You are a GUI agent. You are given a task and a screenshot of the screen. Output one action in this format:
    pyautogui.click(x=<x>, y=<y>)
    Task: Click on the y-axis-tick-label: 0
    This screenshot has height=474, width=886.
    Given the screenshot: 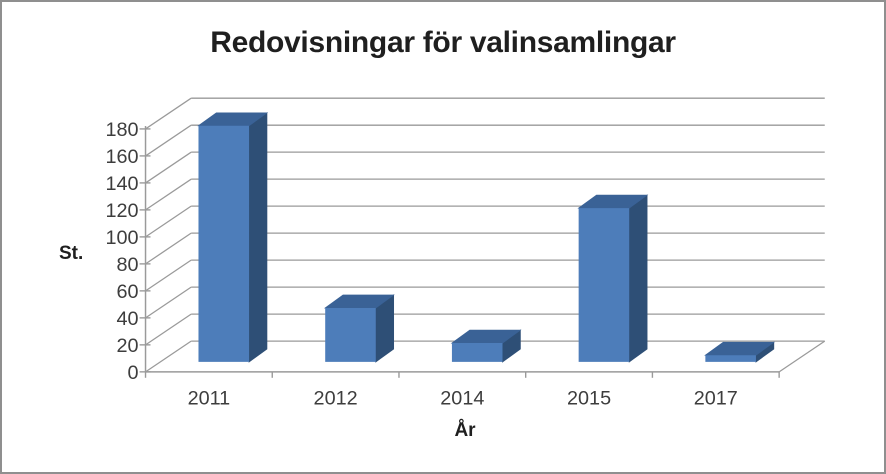 What is the action you would take?
    pyautogui.click(x=133, y=373)
    